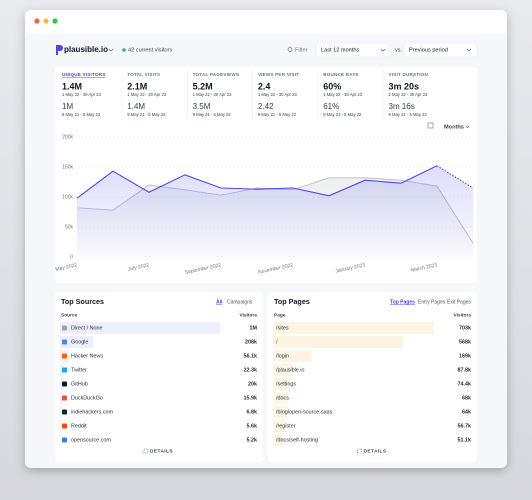  I want to click on x-tick-label: March 2023, so click(424, 267).